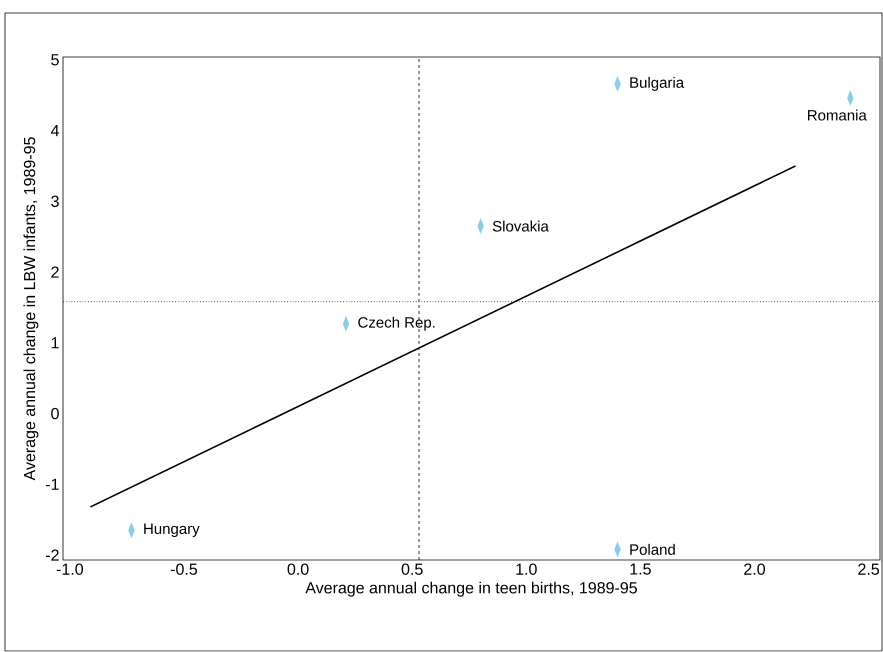  Describe the element at coordinates (754, 569) in the screenshot. I see `x-tick-label: 2.0` at that location.